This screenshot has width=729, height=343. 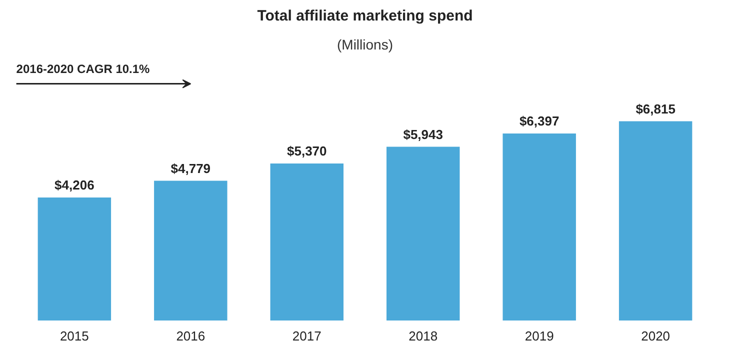 I want to click on x-tick-label: 2018, so click(x=423, y=335).